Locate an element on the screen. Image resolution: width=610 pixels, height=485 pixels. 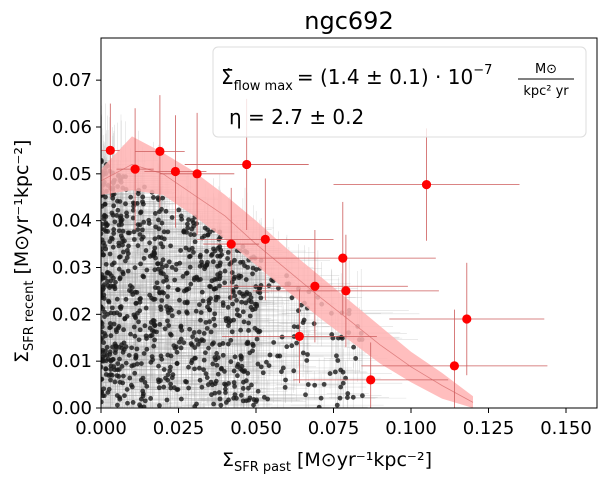
x-axis-label: ΣSFR past [M⊙yr⁻¹kpc⁻²] is located at coordinates (327, 462).